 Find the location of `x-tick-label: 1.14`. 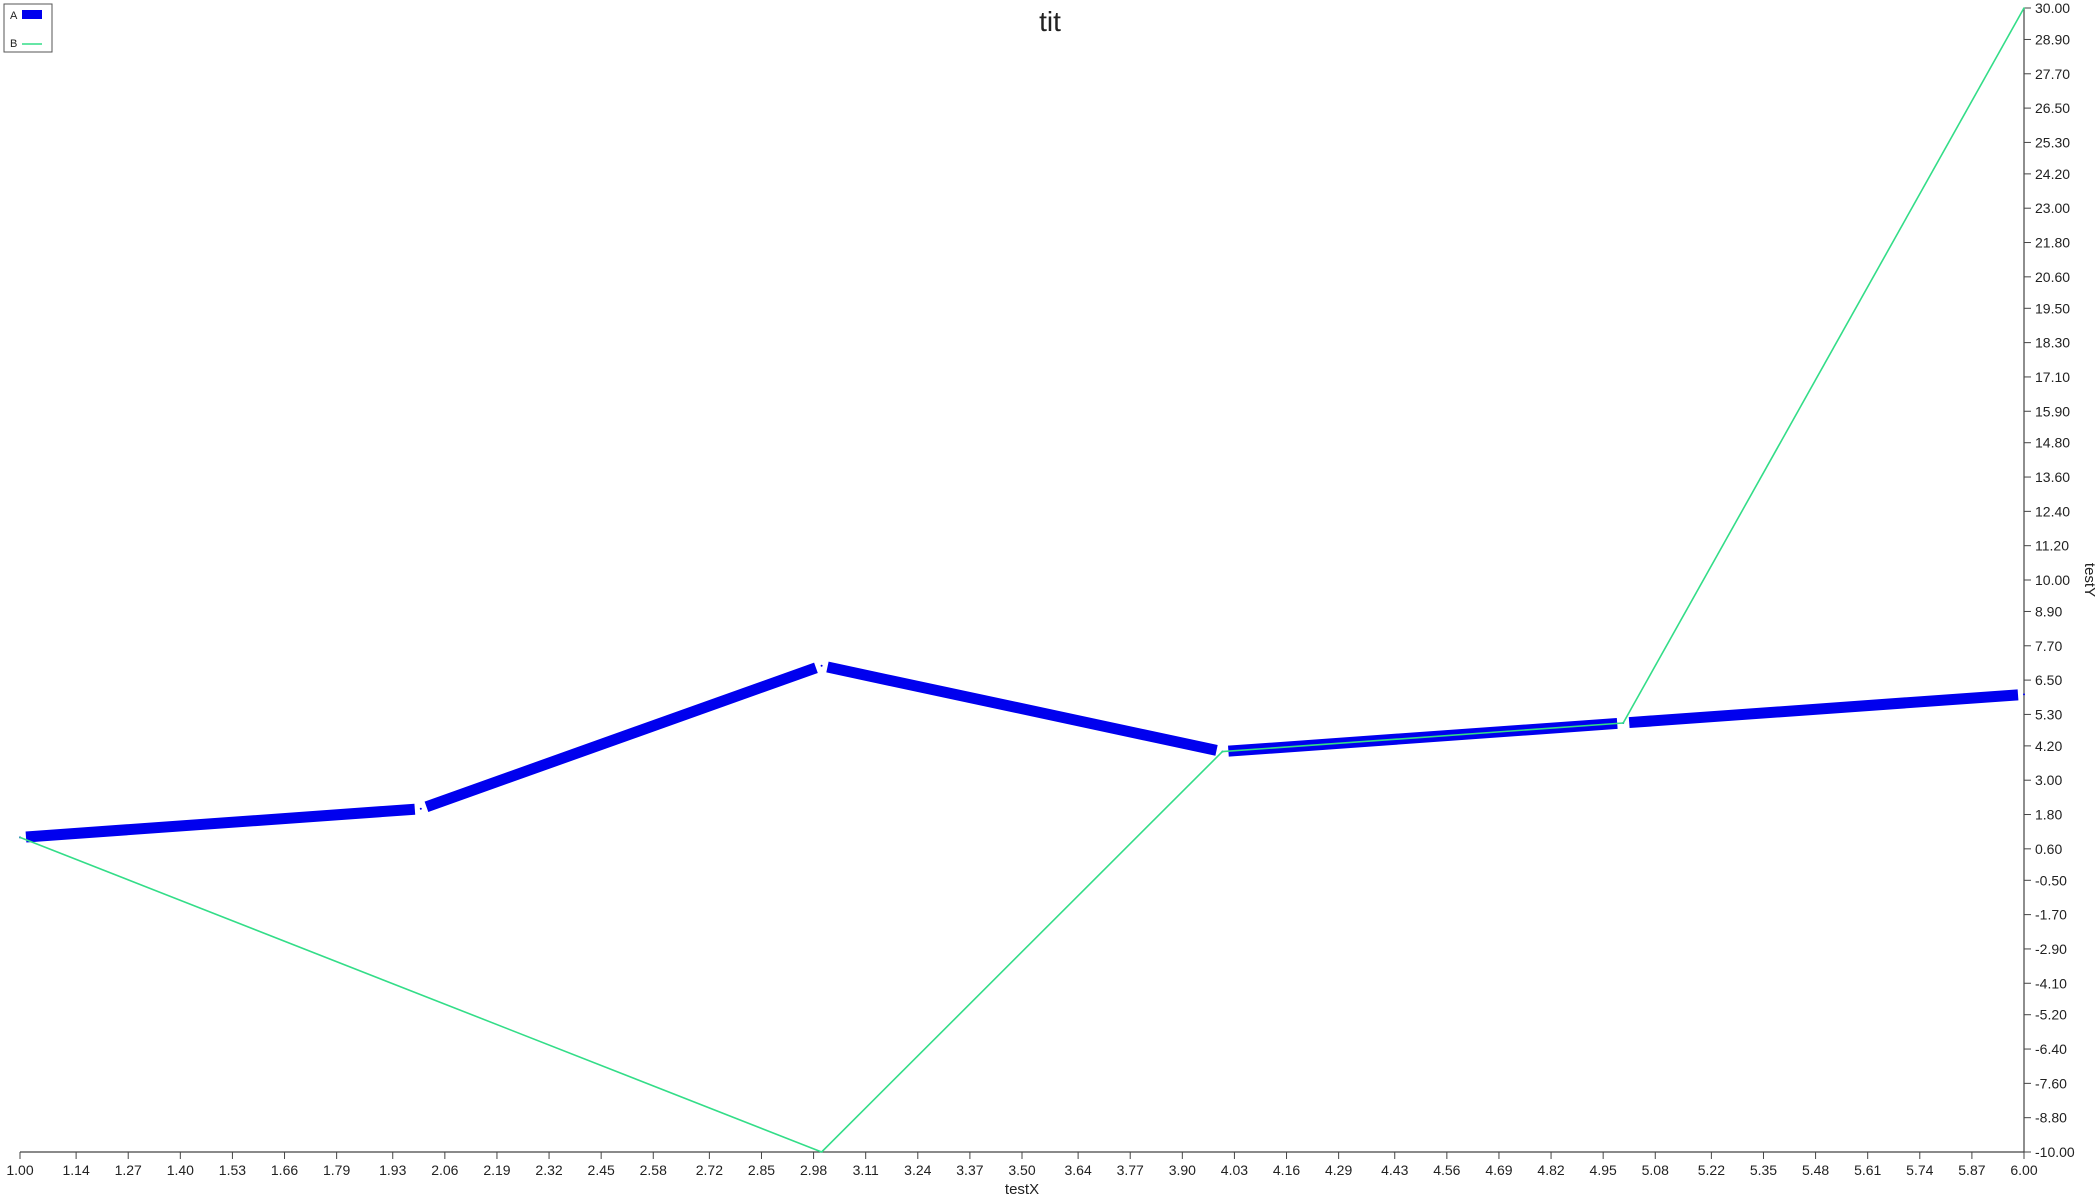

x-tick-label: 1.14 is located at coordinates (75, 1170).